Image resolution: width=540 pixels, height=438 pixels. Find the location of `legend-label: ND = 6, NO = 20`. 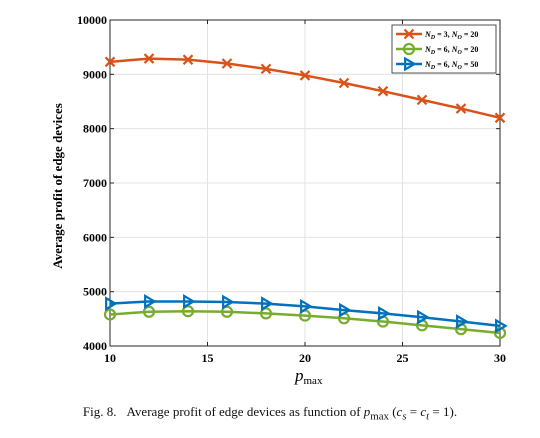

legend-label: ND = 6, NO = 20 is located at coordinates (451, 50).